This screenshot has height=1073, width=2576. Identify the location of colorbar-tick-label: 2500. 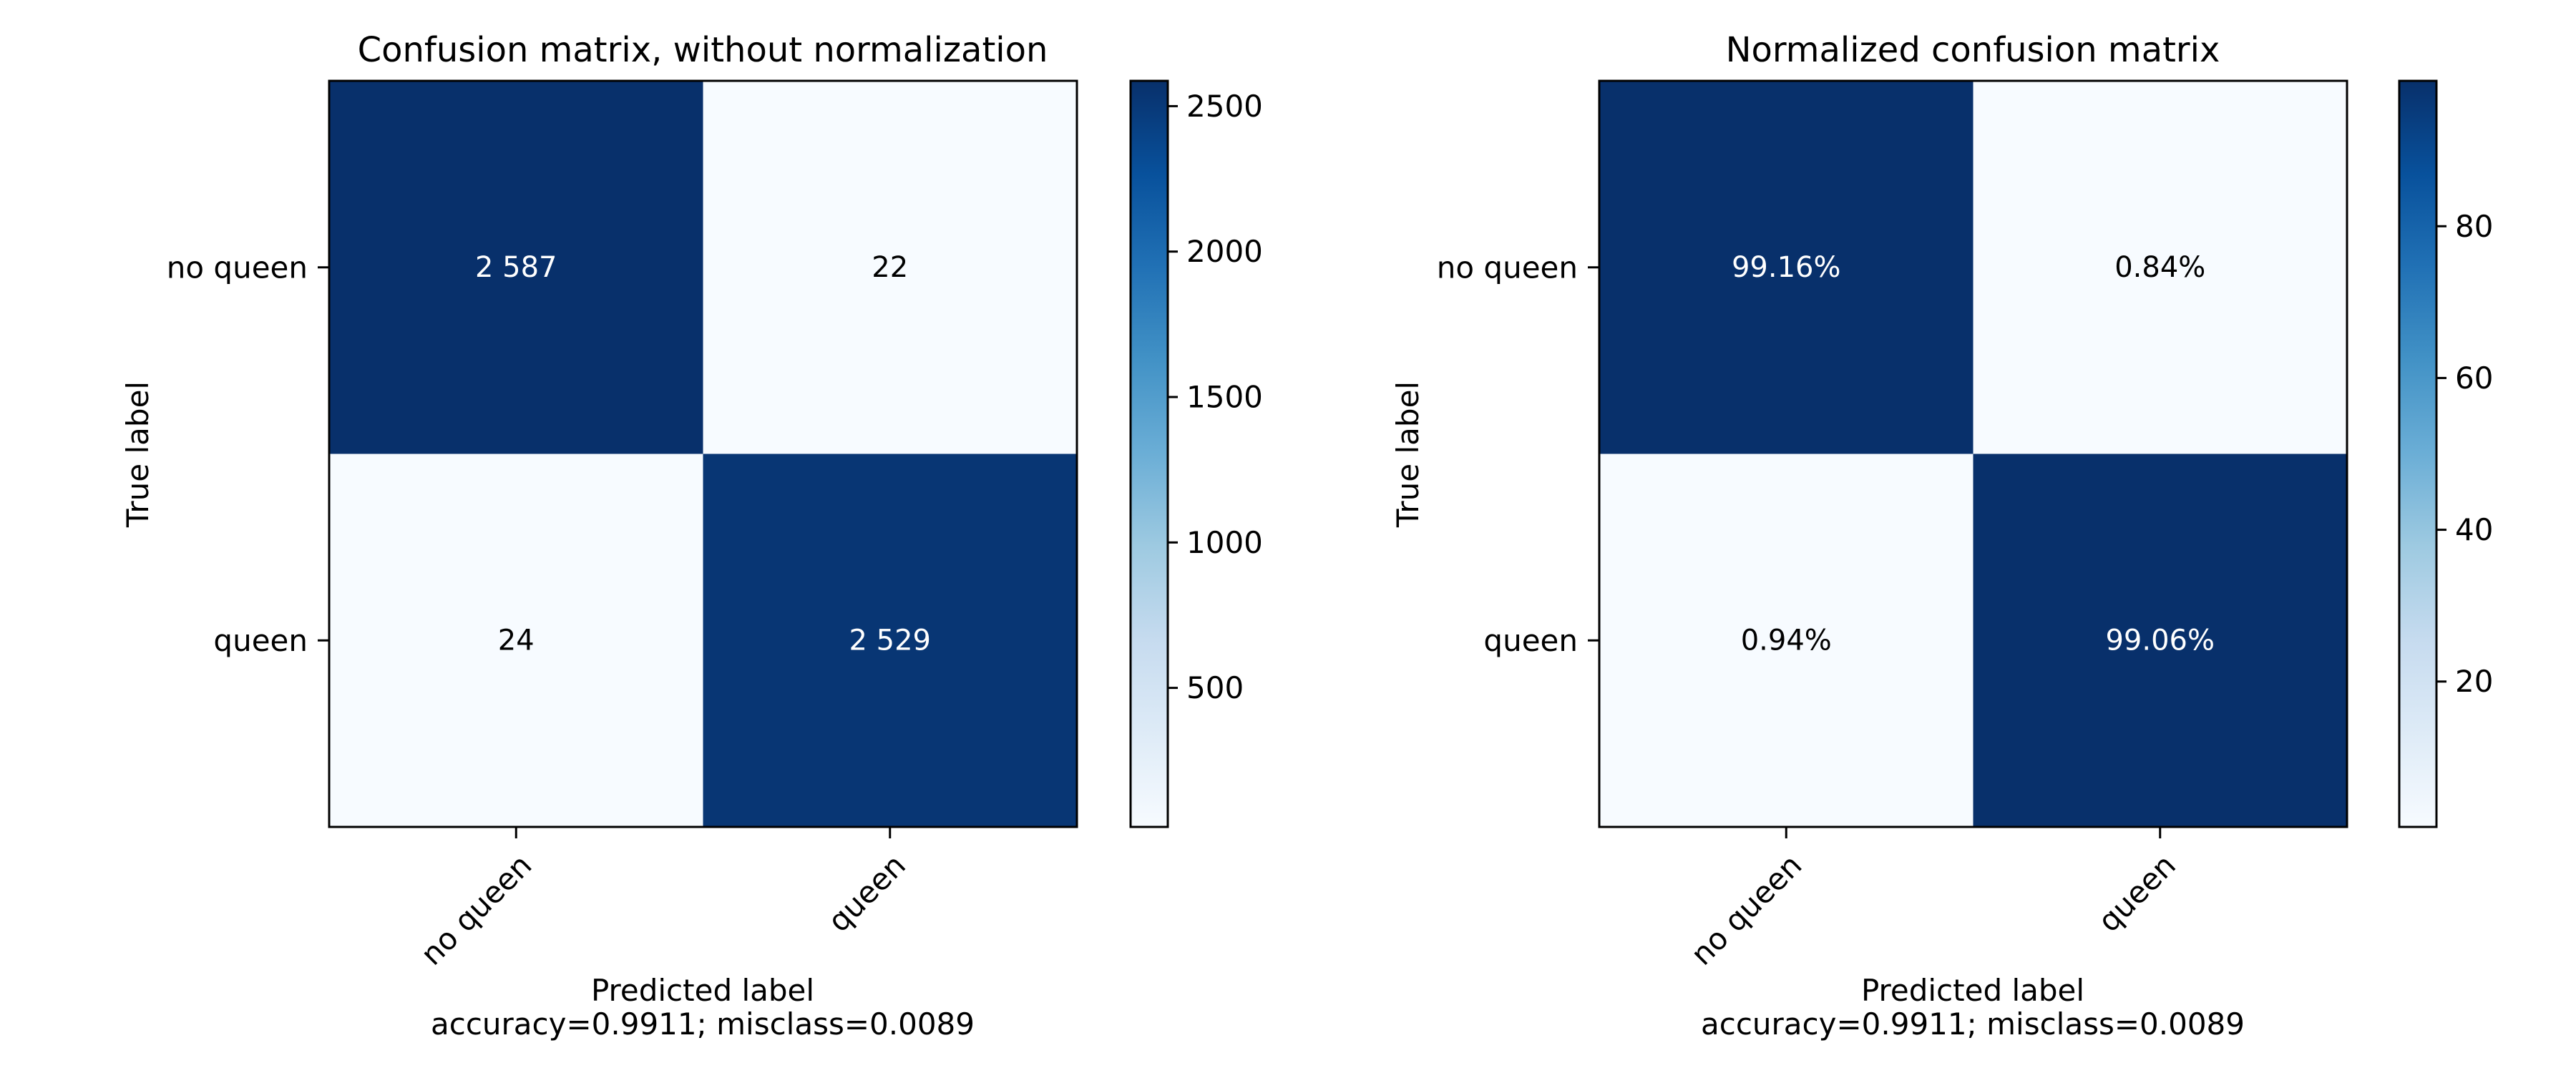
(1224, 106).